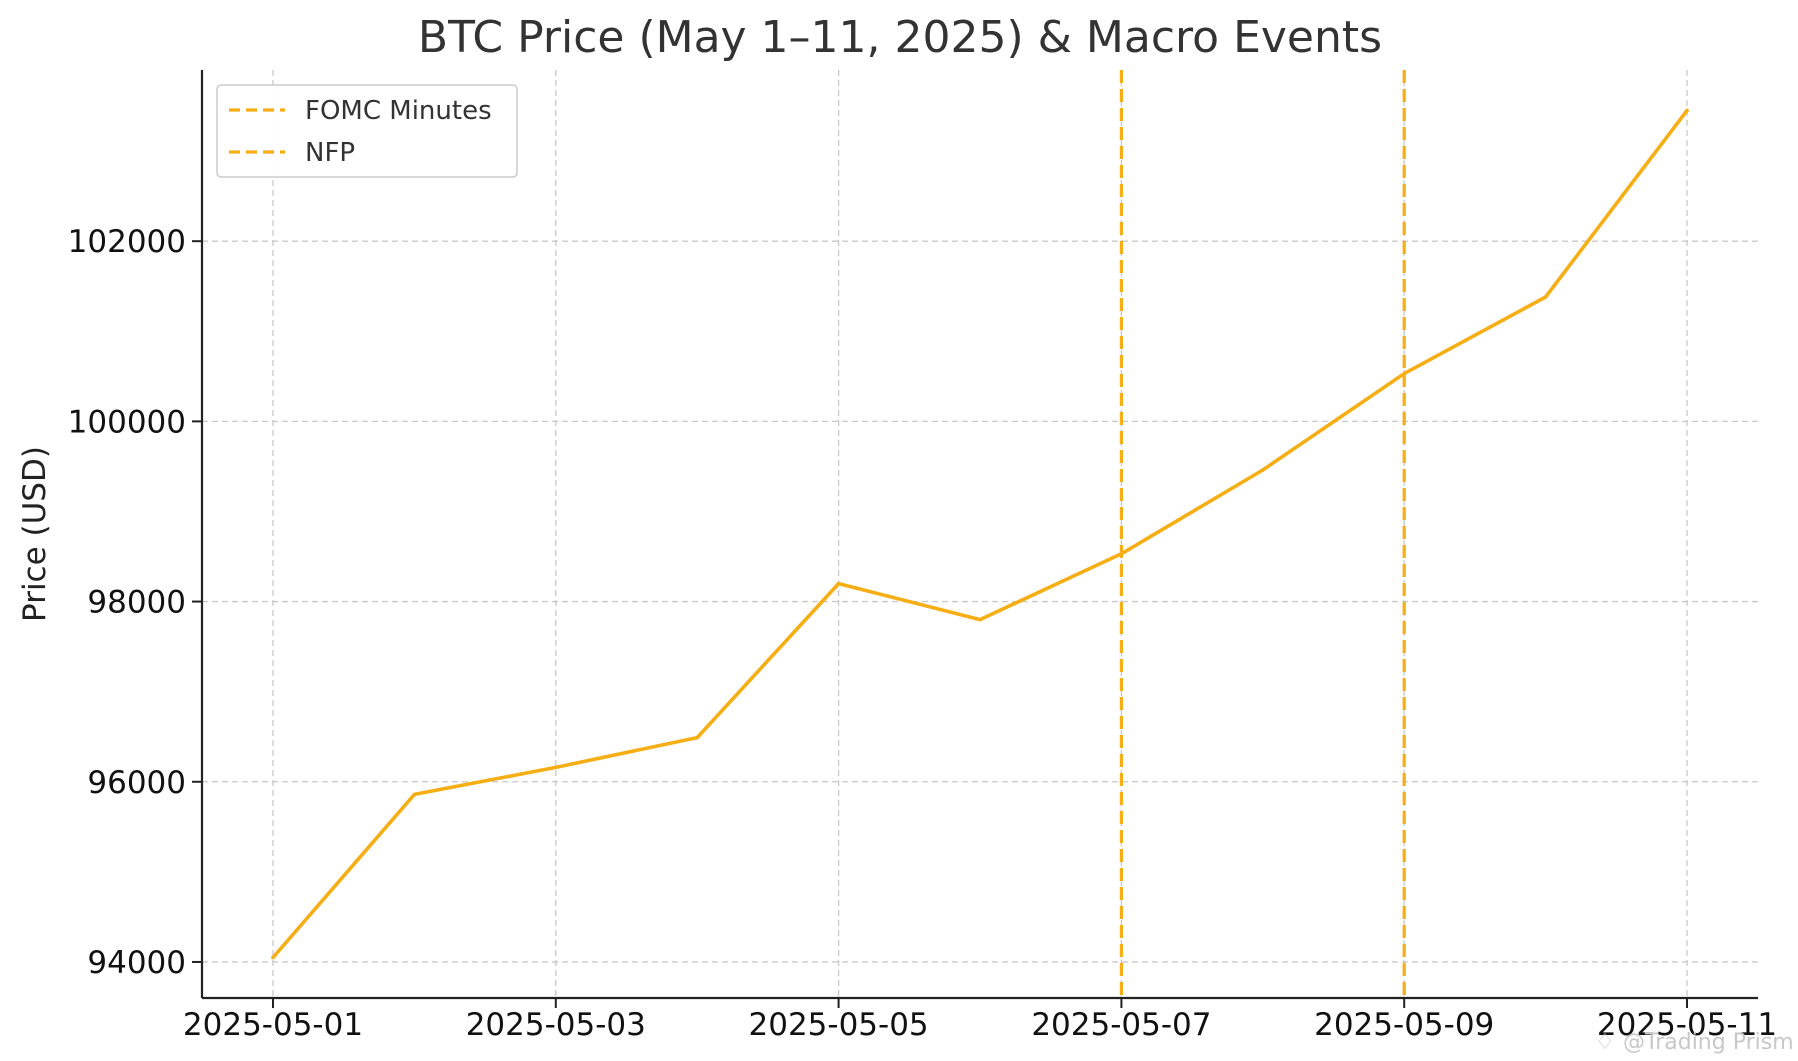  What do you see at coordinates (273, 1025) in the screenshot?
I see `x-tick-label: 2025-05-01` at bounding box center [273, 1025].